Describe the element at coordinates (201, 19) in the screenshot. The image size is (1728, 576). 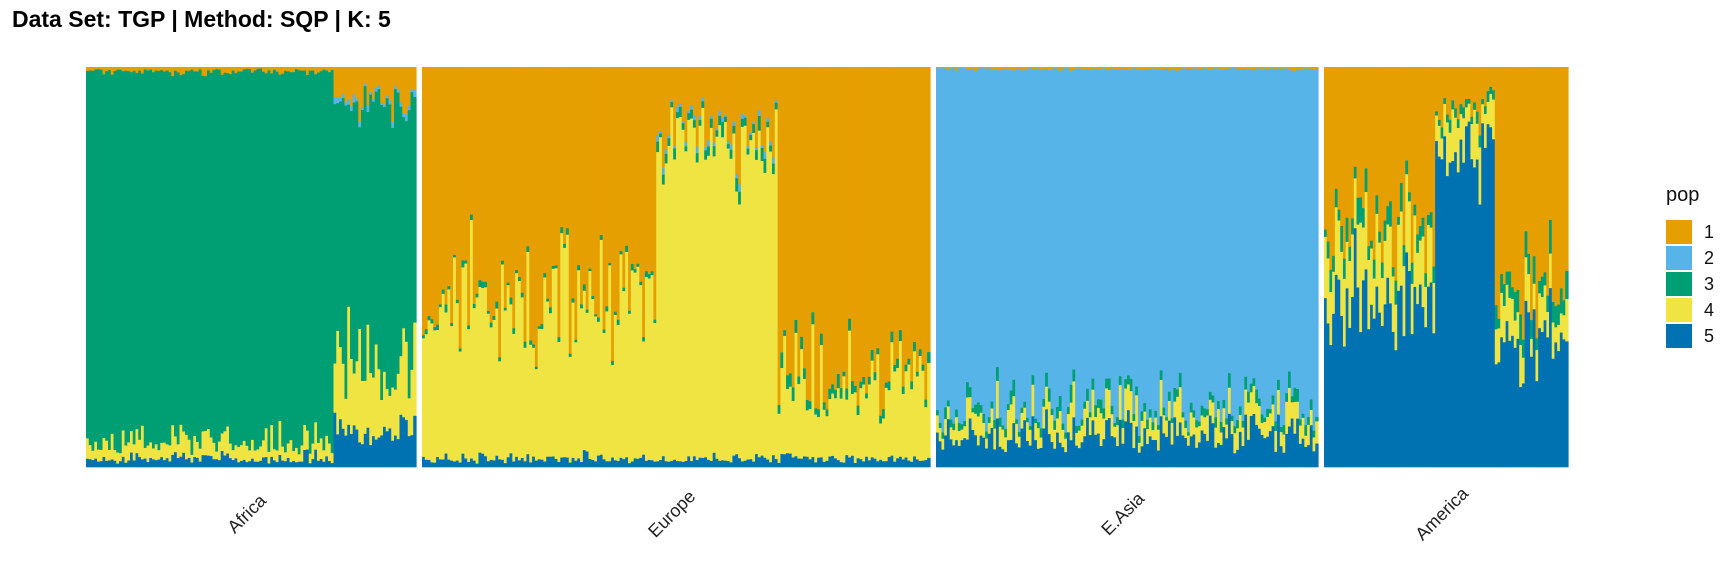
I see `chart-title: Data Set: TGP | Method: SQP | K: 5` at that location.